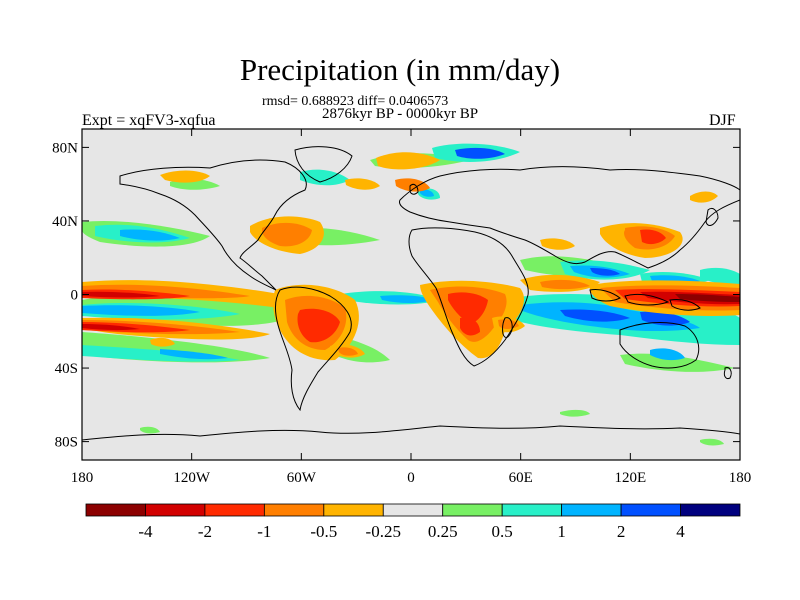  What do you see at coordinates (323, 531) in the screenshot?
I see `colorbar-label: -0.5` at bounding box center [323, 531].